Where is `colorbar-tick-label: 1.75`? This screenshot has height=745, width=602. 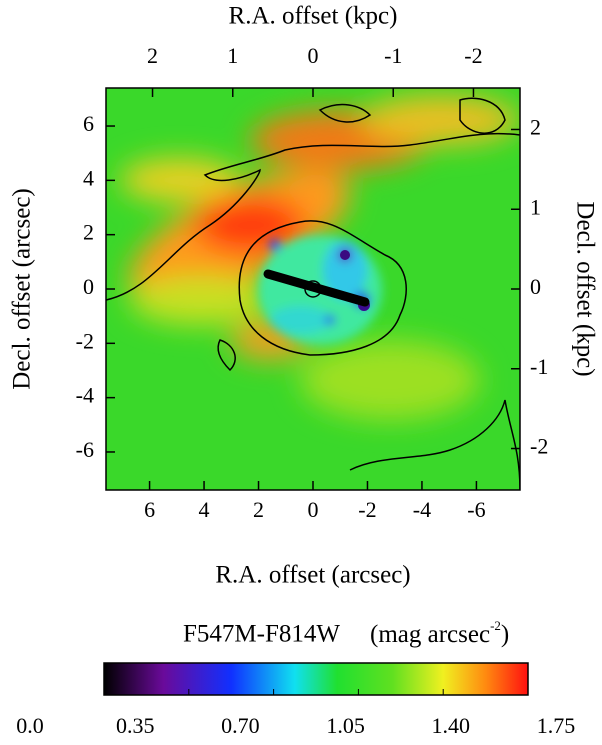 colorbar-tick-label: 1.75 is located at coordinates (556, 725).